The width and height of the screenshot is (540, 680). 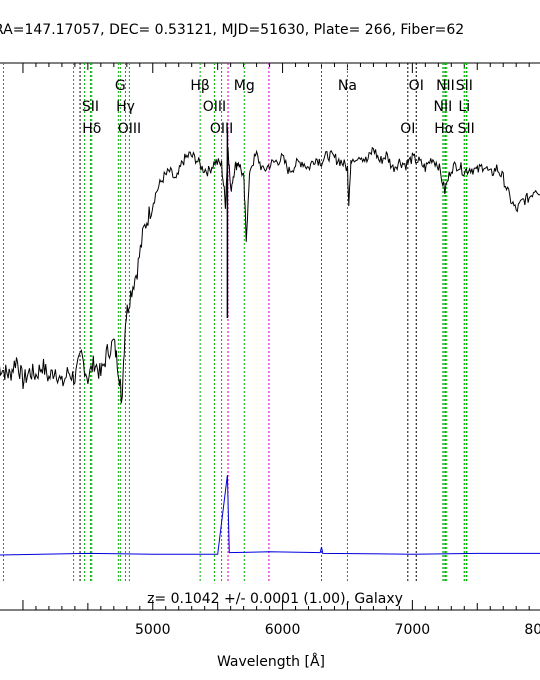 I want to click on spectral-line-label: Hγ, so click(x=125, y=107).